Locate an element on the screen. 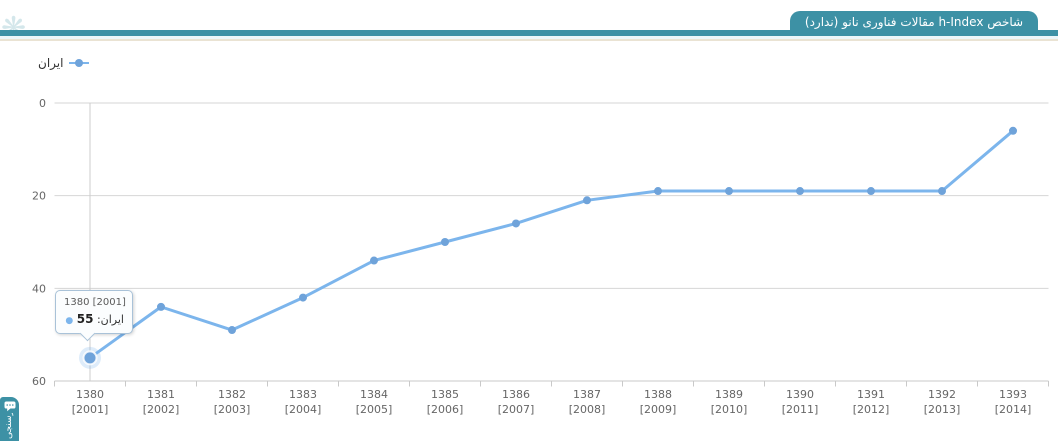 This screenshot has height=441, width=1058. x-axis-label: 1391 [2012] is located at coordinates (871, 402).